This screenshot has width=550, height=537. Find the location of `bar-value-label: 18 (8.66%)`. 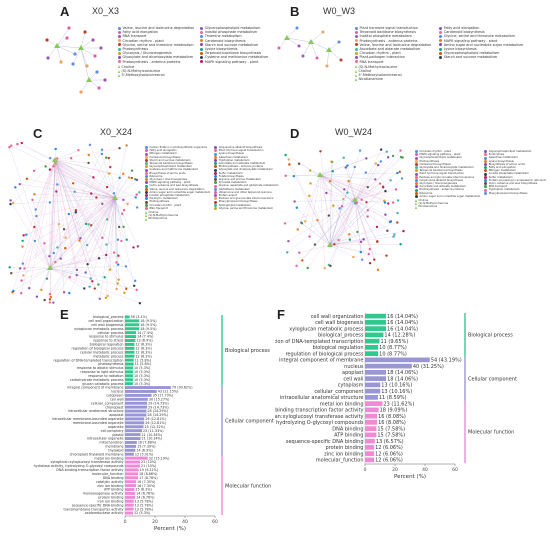

bar-value-label: 18 (8.66%) is located at coordinates (148, 474).